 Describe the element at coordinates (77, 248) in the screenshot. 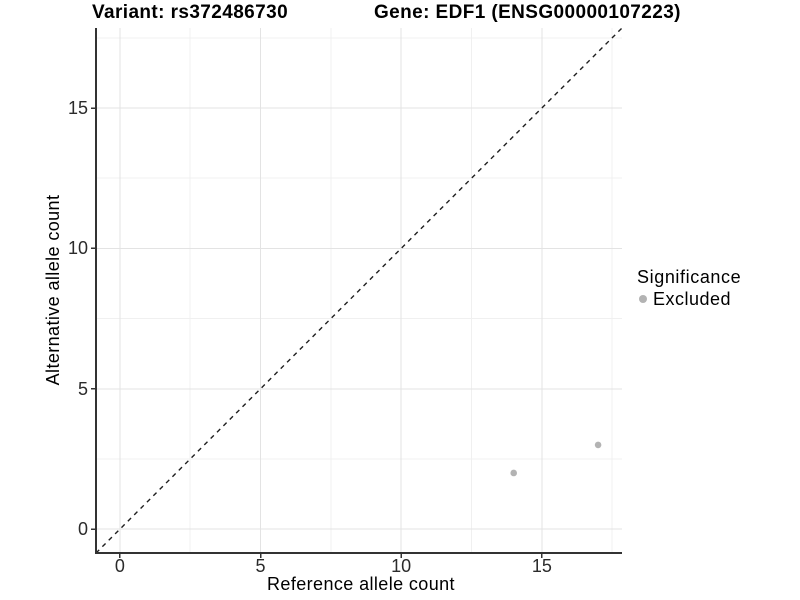

I see `y-tick-label: 10` at that location.